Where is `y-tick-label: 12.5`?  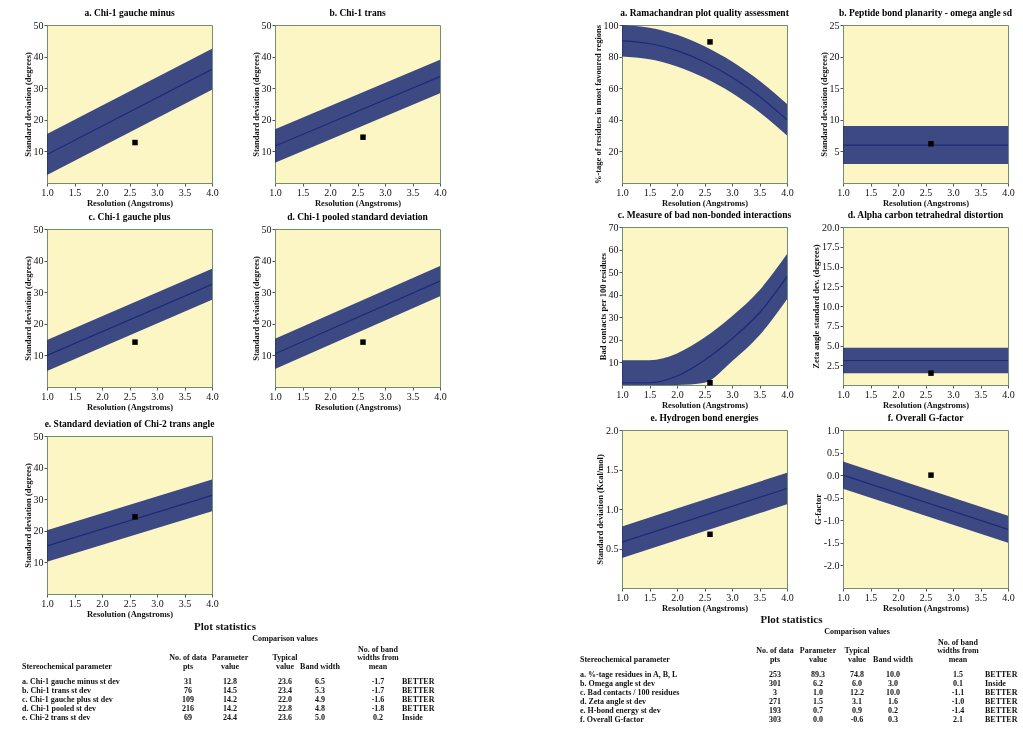 y-tick-label: 12.5 is located at coordinates (831, 286).